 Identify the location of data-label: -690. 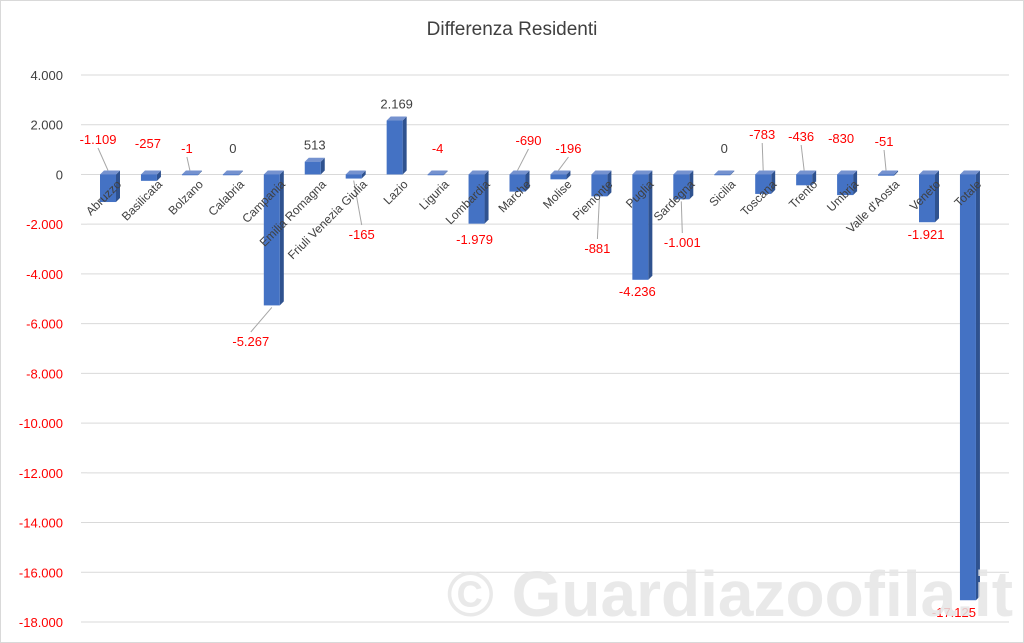
(528, 140).